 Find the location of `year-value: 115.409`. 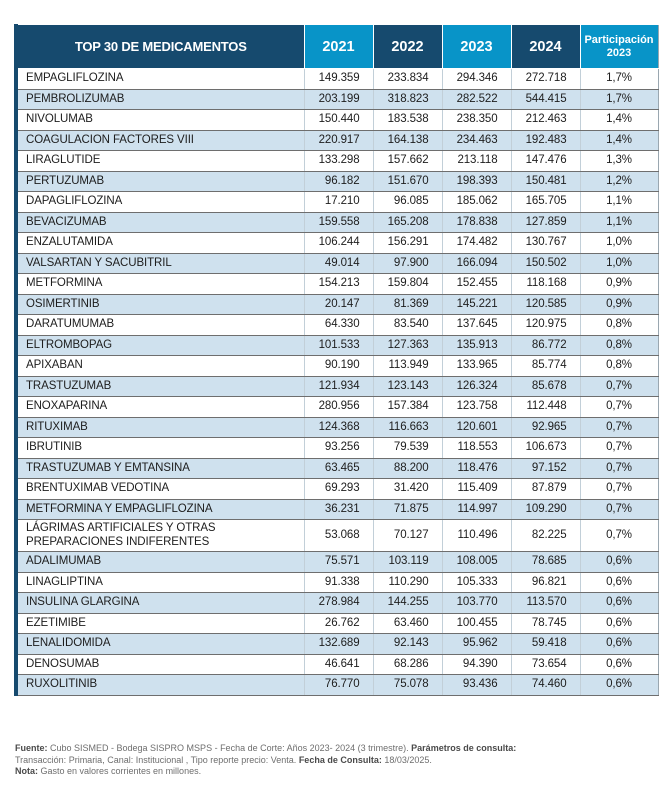

year-value: 115.409 is located at coordinates (477, 489).